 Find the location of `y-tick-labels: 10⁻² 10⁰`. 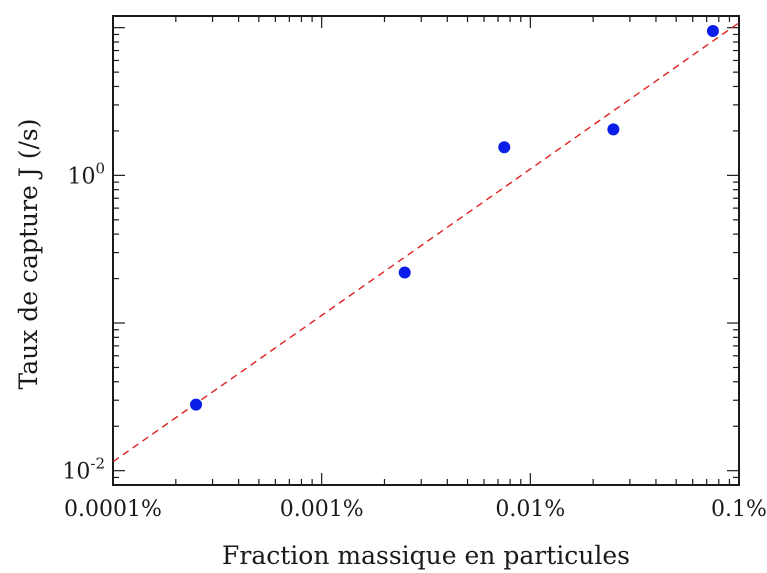

y-tick-labels: 10⁻² 10⁰ is located at coordinates (83, 321).